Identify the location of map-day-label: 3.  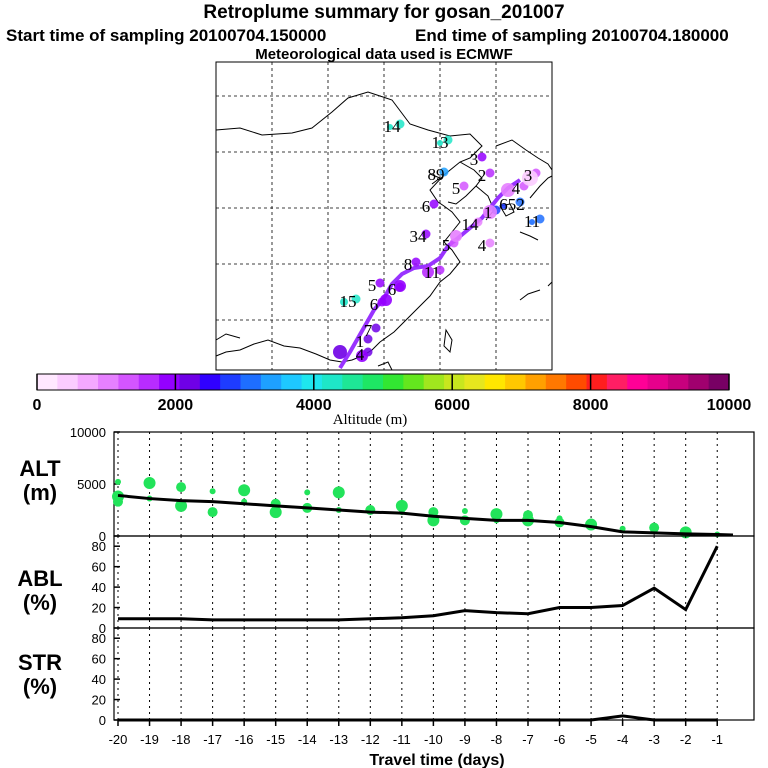
(528, 175).